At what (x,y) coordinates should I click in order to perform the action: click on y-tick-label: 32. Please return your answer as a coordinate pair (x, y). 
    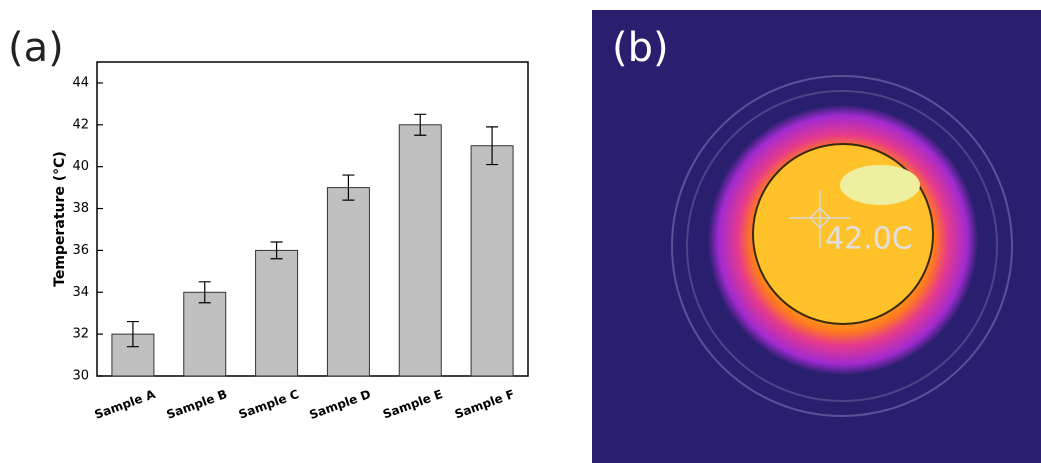
    Looking at the image, I should click on (80, 334).